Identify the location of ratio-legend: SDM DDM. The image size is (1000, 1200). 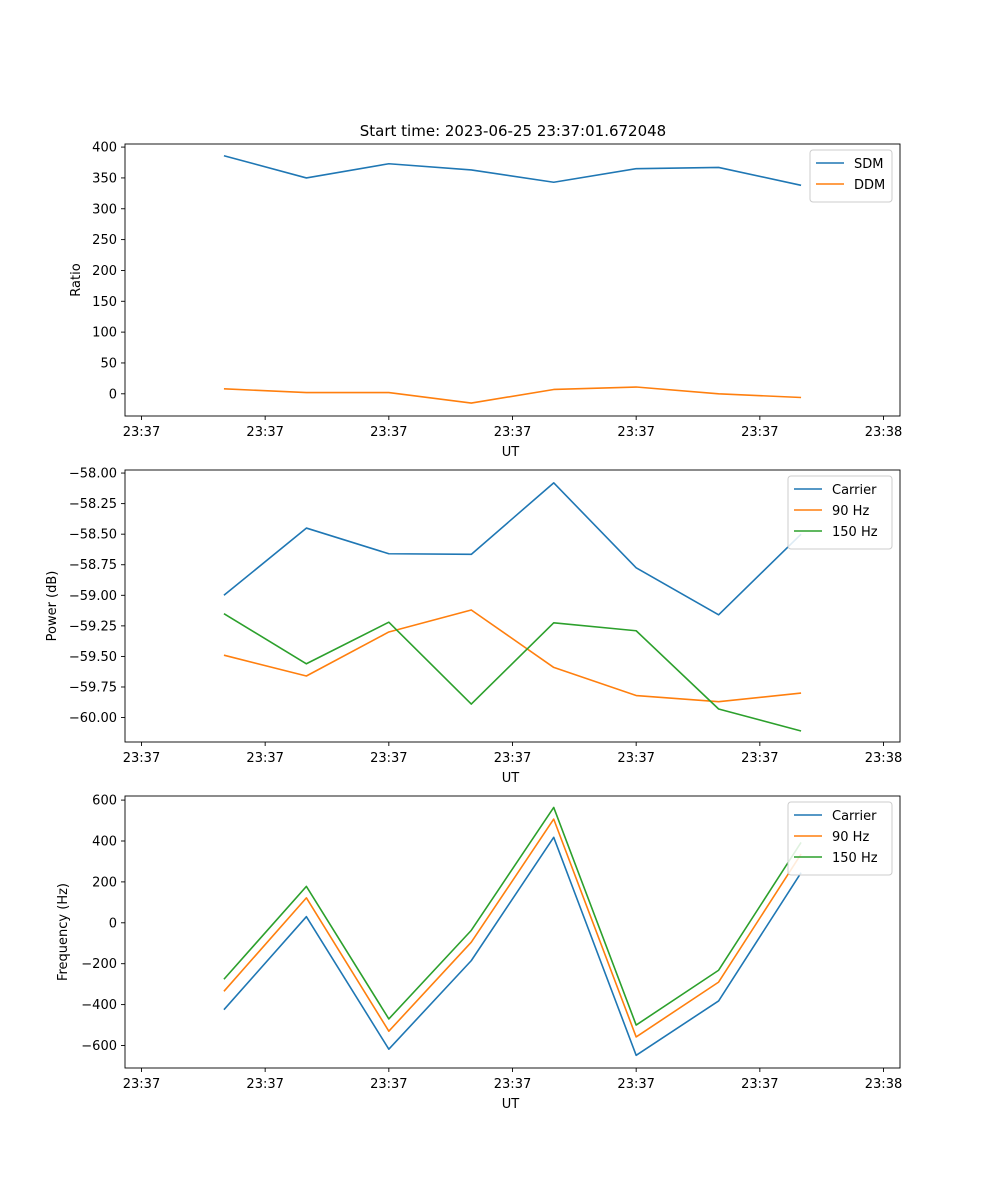
(851, 176).